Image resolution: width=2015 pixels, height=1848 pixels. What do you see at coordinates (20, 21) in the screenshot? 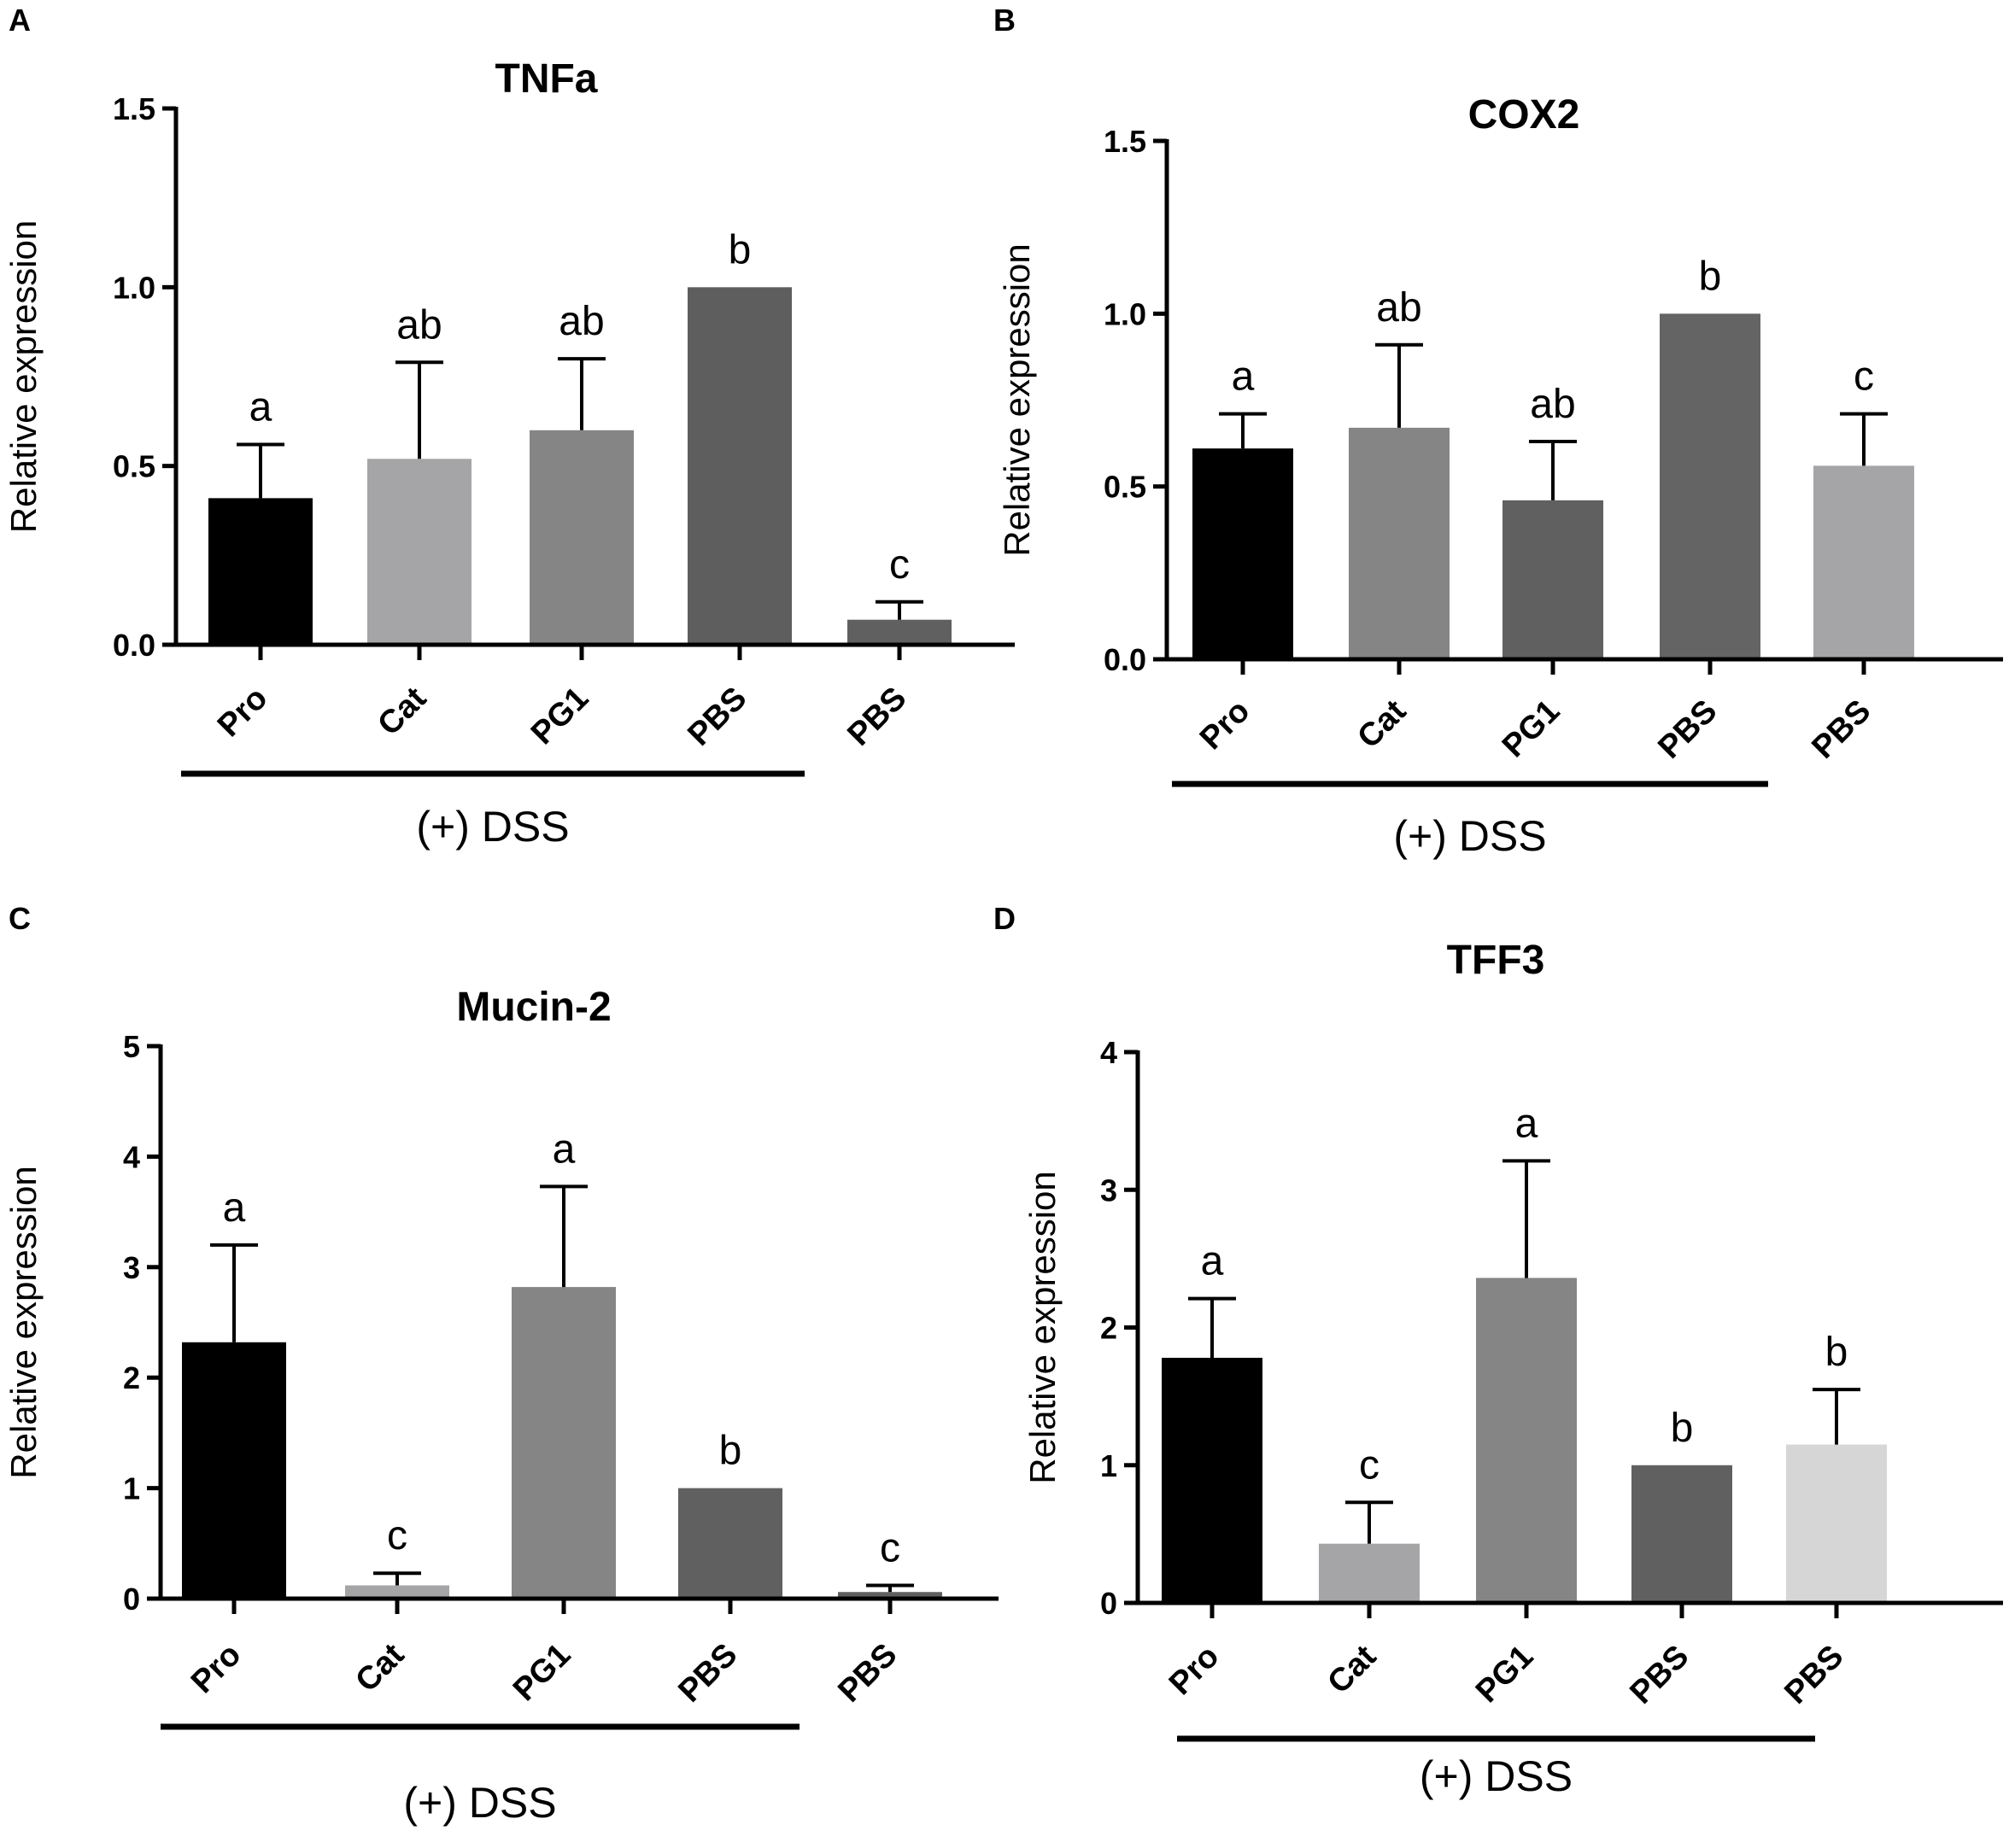
I see `panel-letter: A` at bounding box center [20, 21].